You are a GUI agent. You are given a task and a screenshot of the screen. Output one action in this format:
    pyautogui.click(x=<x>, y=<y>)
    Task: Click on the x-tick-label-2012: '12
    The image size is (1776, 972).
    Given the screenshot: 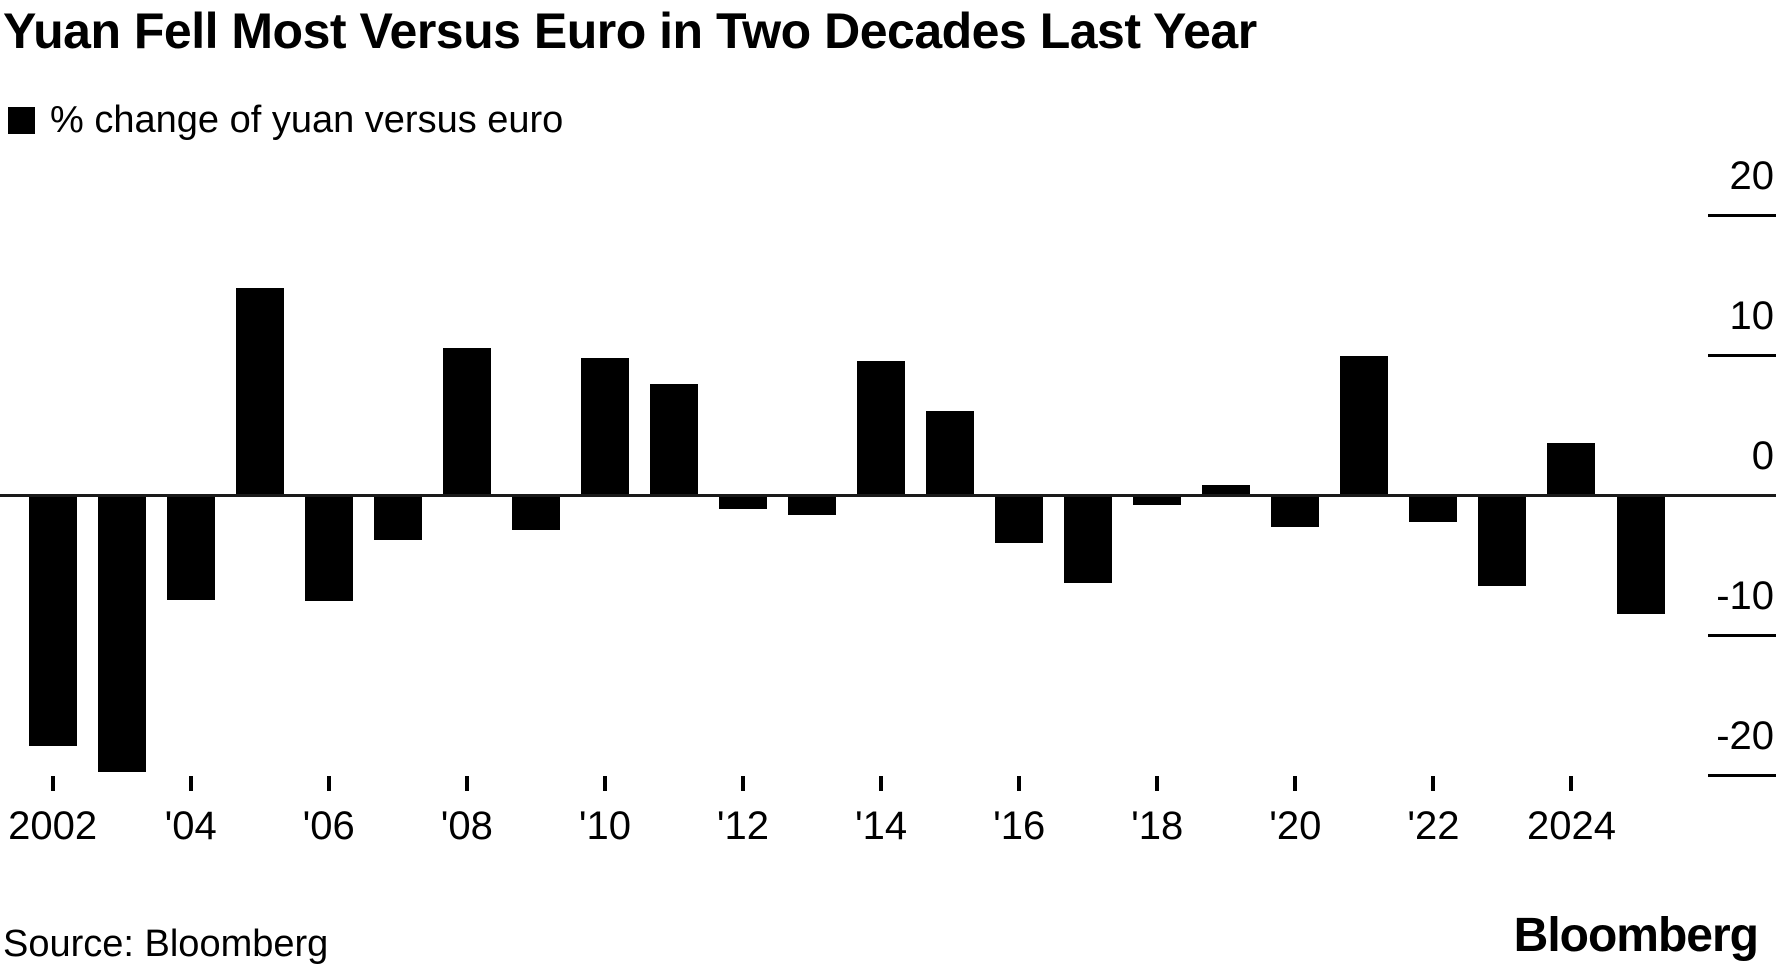 What is the action you would take?
    pyautogui.click(x=743, y=826)
    